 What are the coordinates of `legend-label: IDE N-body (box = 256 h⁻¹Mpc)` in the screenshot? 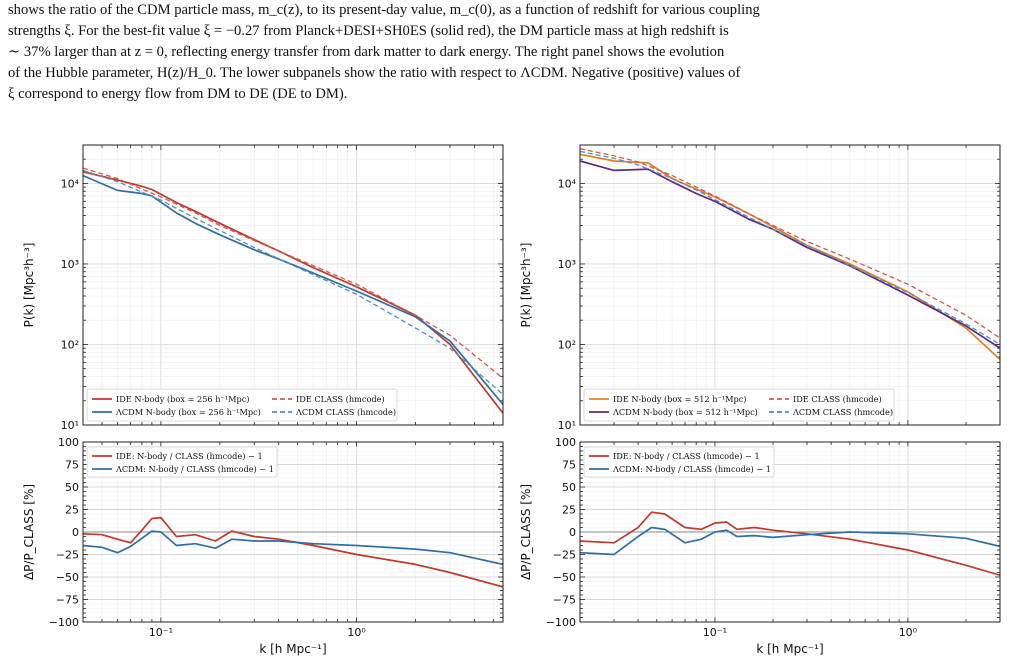 It's located at (183, 399).